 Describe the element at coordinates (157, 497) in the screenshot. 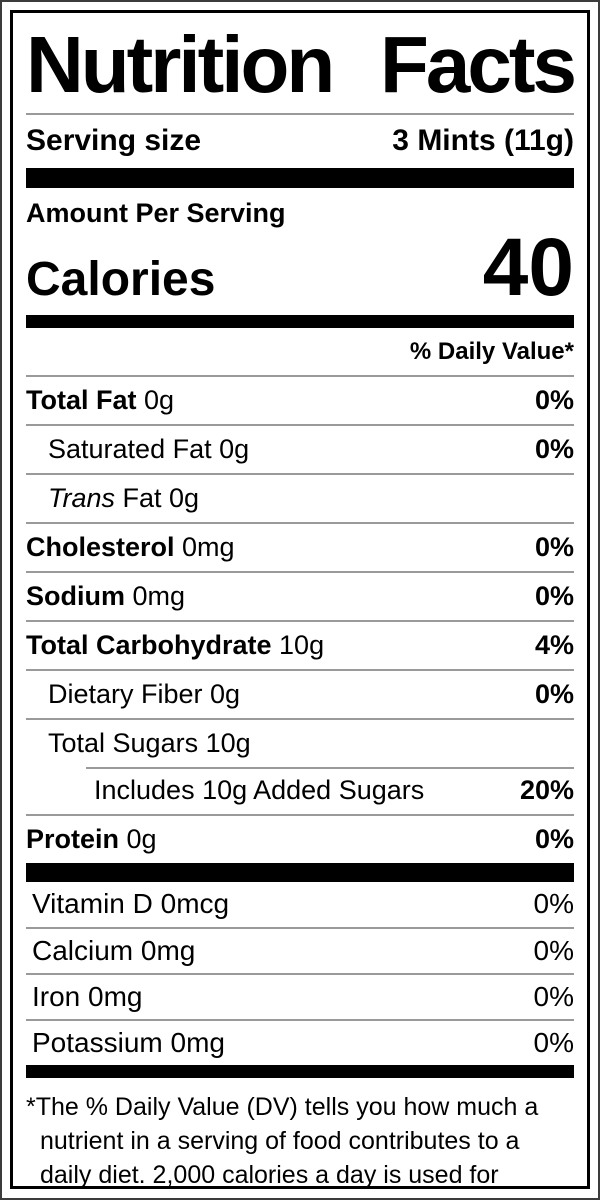

I see `nutrient-amount: Fat 0g` at that location.